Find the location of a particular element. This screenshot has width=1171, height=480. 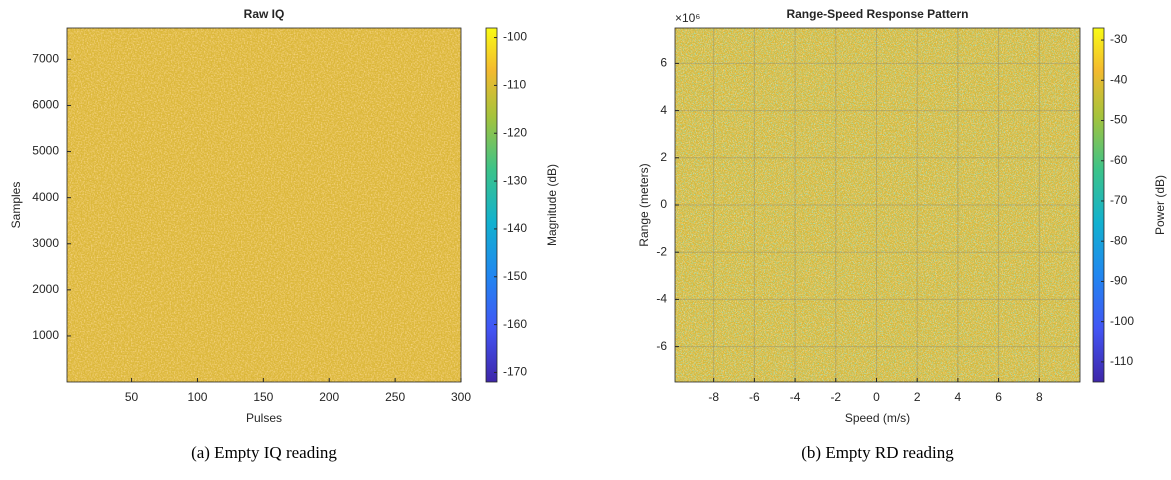

y-tick-label: 5000 is located at coordinates (45, 151).